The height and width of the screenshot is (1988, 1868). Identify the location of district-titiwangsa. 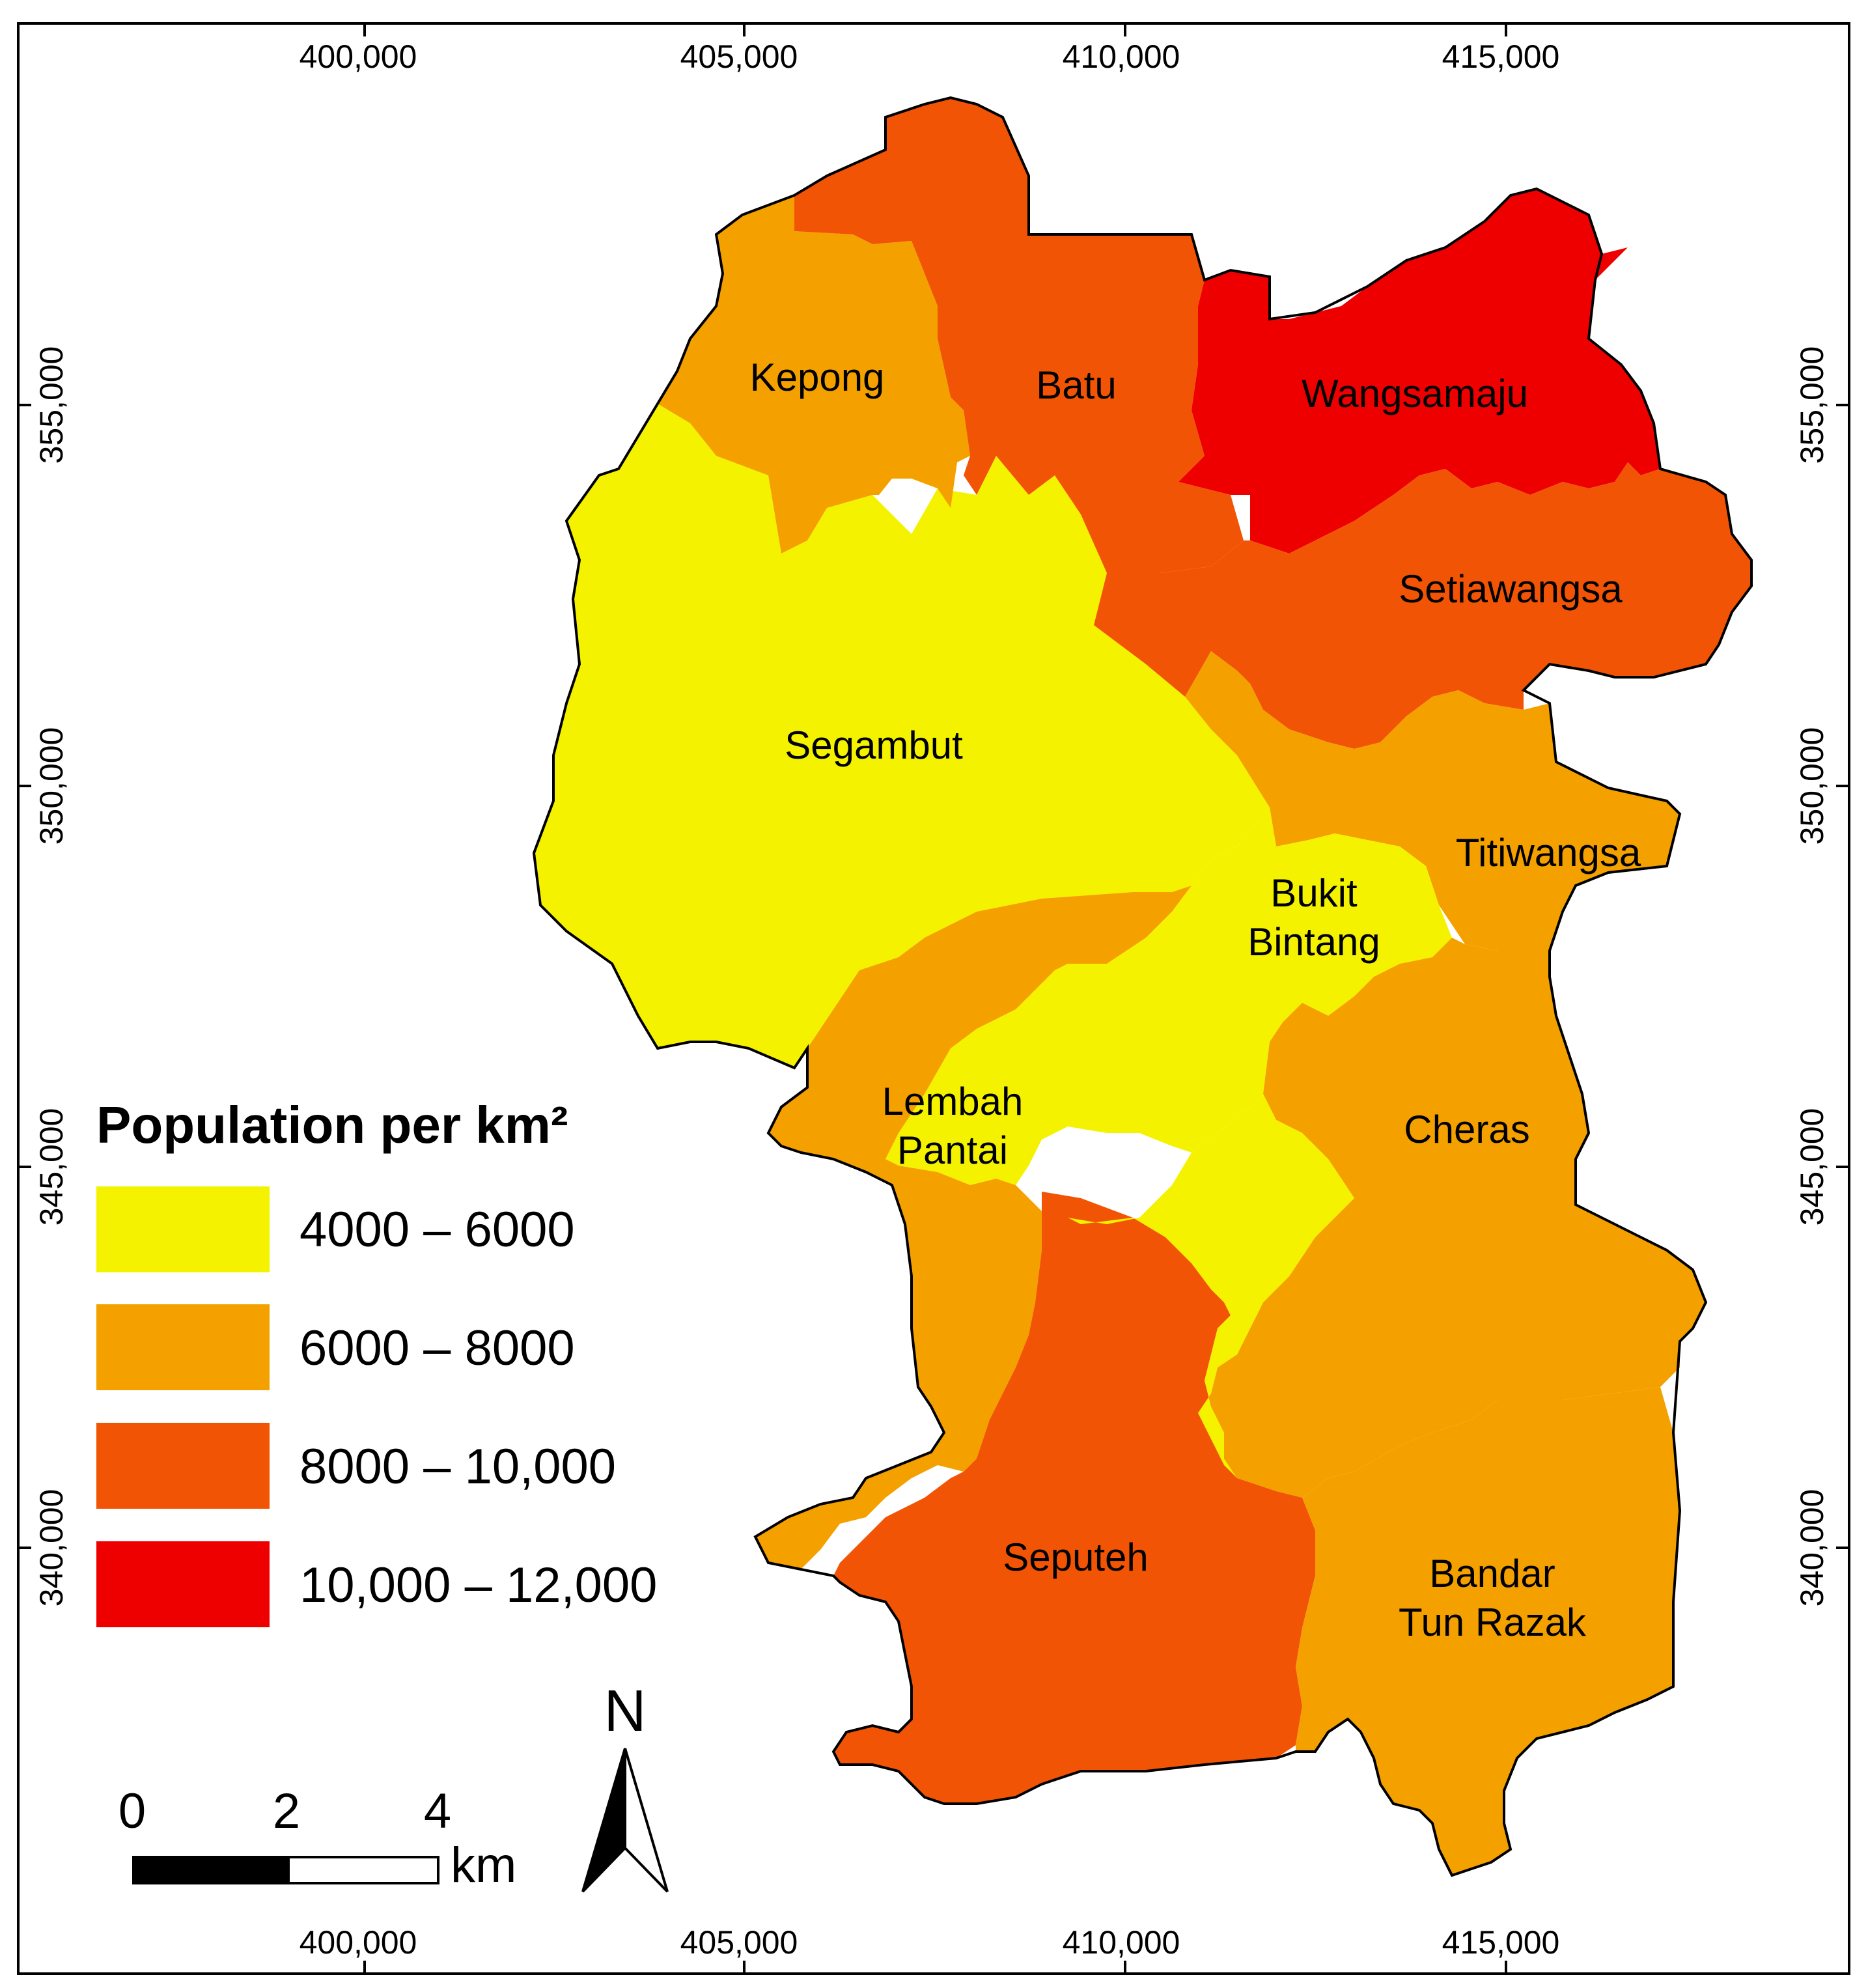
(1432, 801).